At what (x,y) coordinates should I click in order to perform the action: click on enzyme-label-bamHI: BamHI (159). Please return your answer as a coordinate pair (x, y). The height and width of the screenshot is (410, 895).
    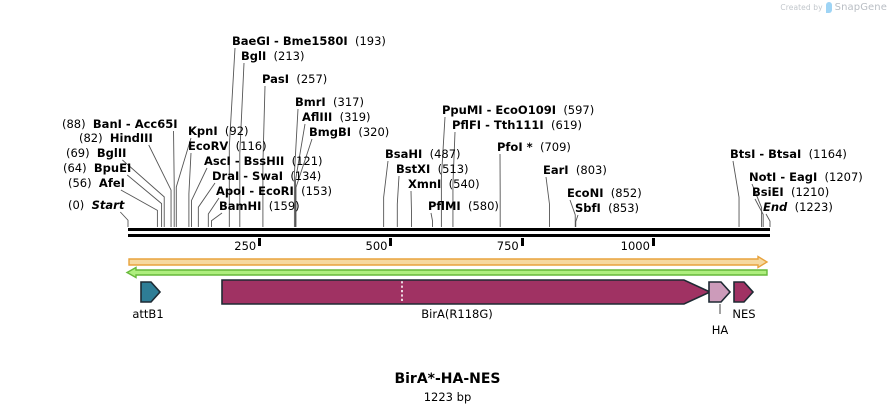
    Looking at the image, I should click on (259, 206).